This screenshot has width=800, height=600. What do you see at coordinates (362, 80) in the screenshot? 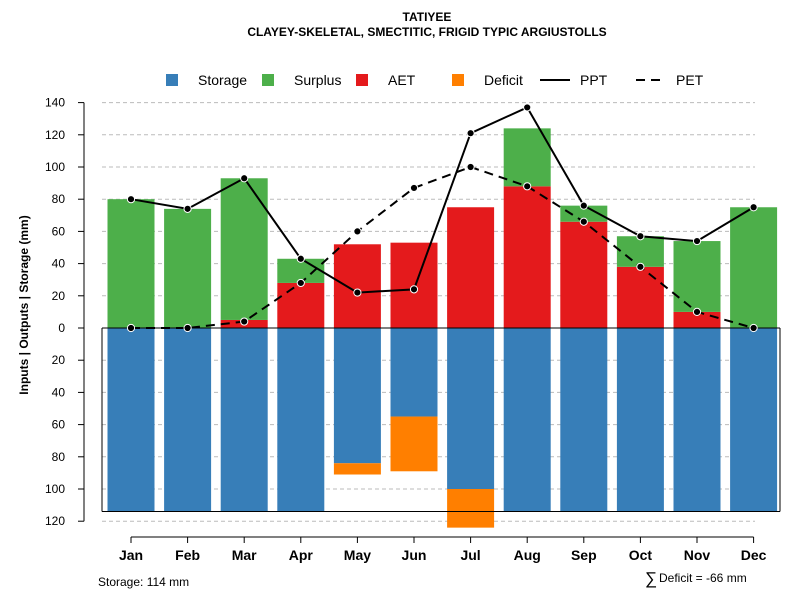
I see `legend-swatch-aet` at bounding box center [362, 80].